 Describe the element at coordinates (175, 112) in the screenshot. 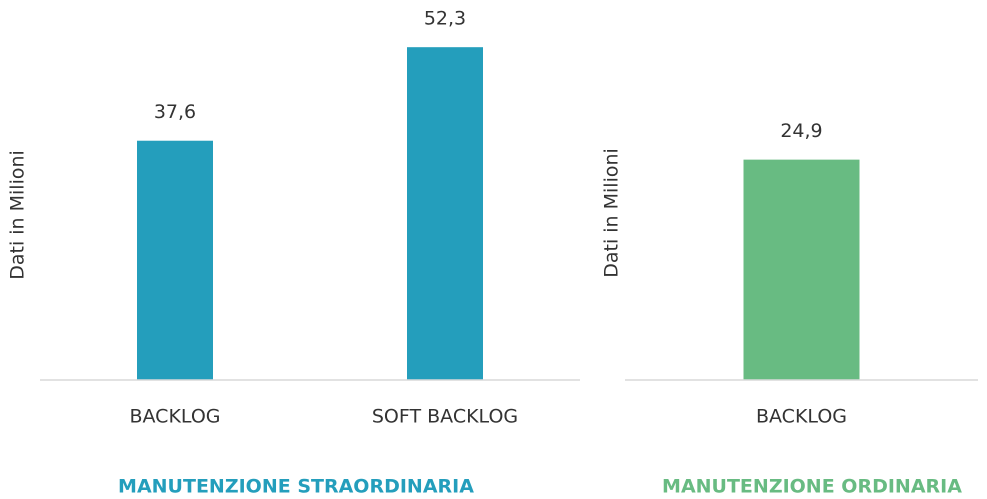

I see `value-label: 37,6` at that location.